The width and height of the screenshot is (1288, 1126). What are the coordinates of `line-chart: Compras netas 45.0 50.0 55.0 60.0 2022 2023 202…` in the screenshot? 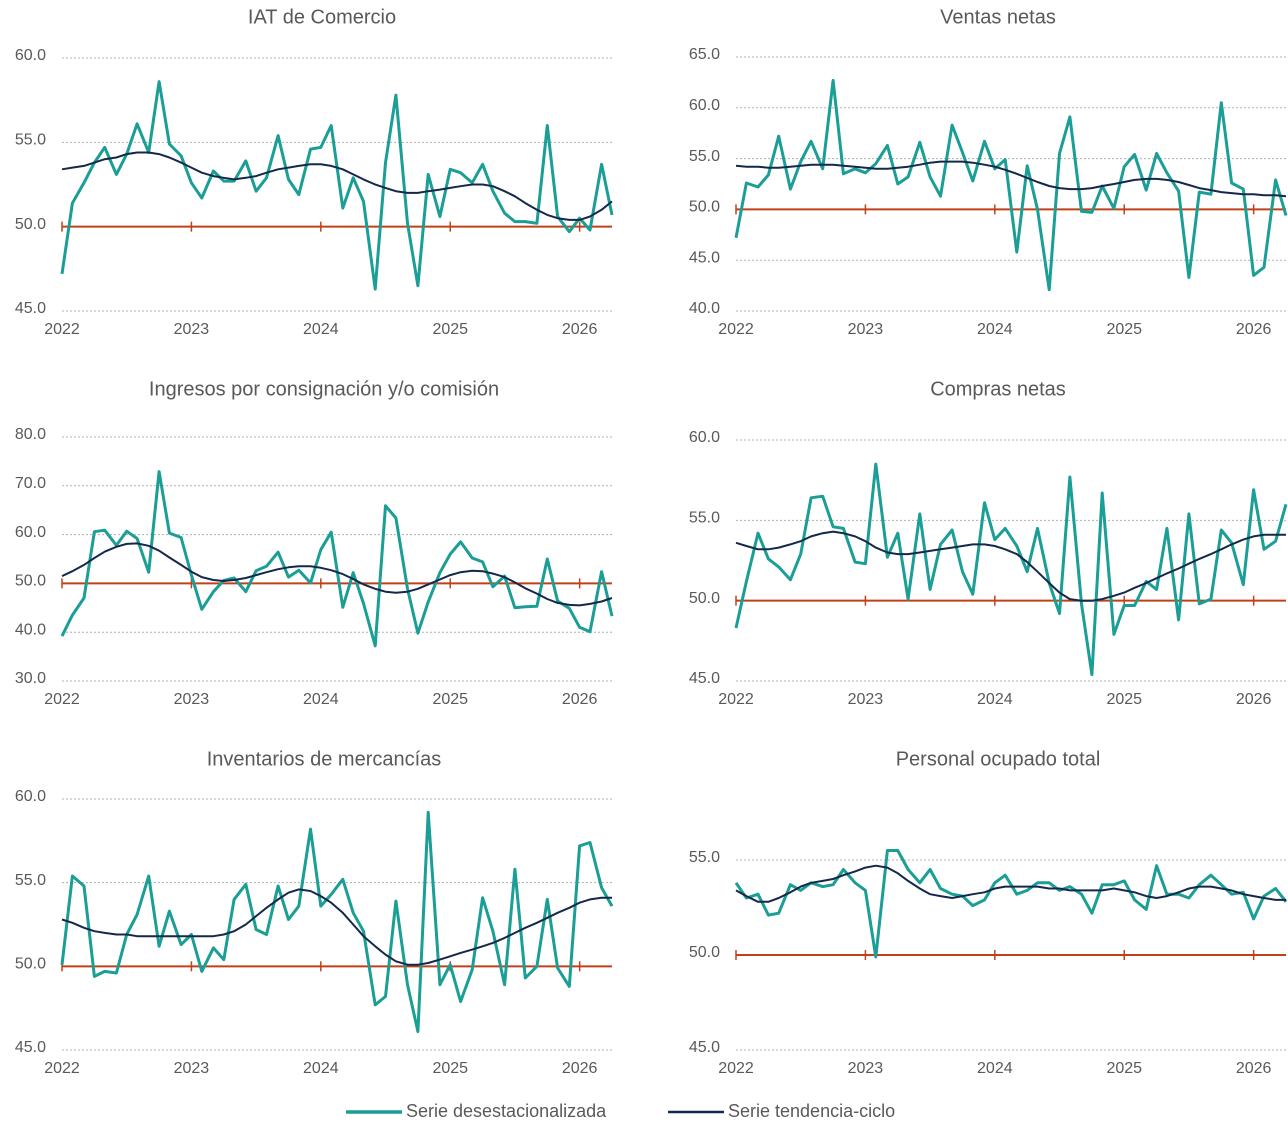 It's located at (988, 543).